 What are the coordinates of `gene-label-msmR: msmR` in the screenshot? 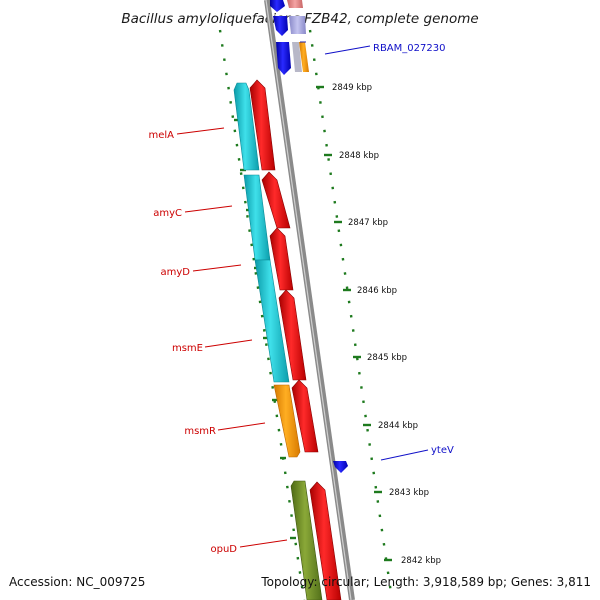 It's located at (200, 431).